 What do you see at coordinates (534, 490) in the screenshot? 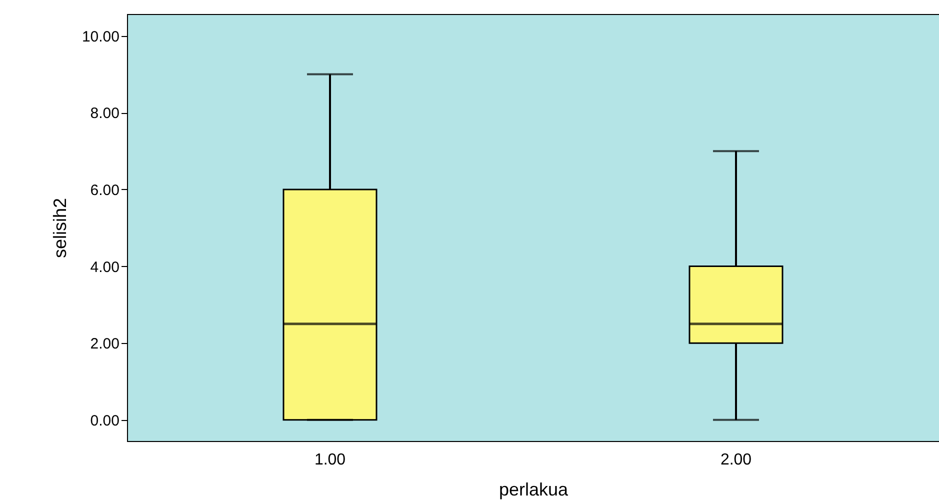
I see `x-axis-title: perlakua` at bounding box center [534, 490].